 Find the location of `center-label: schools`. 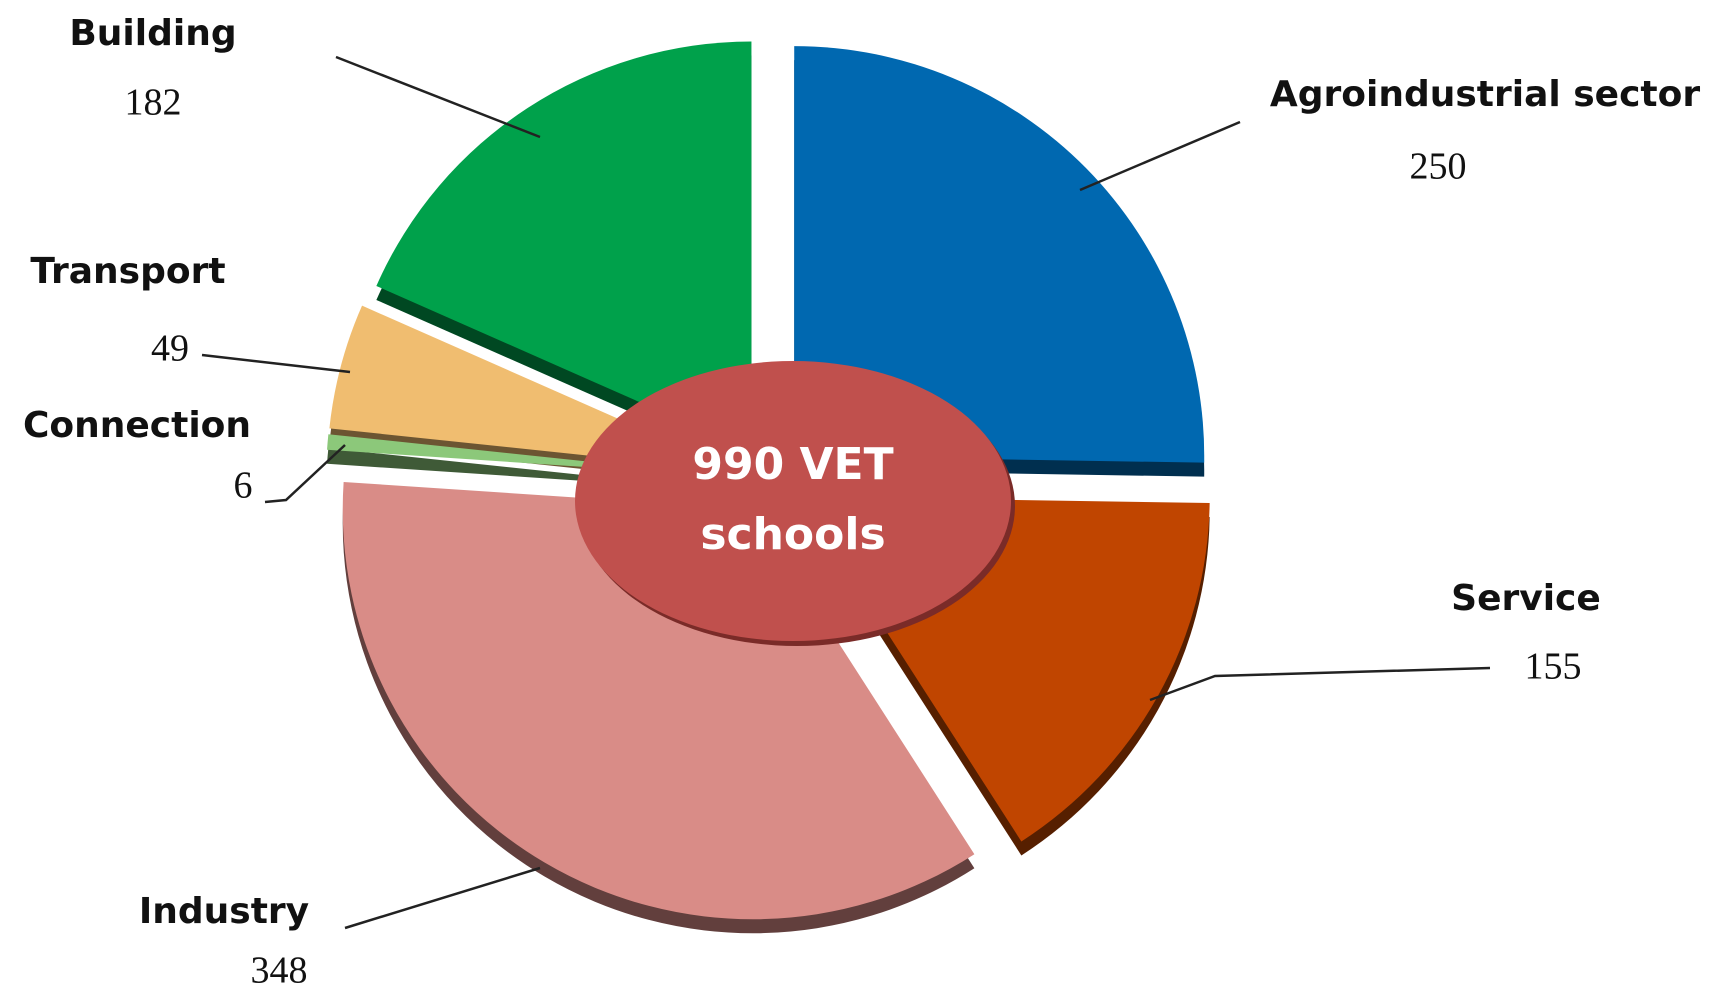

center-label: schools is located at coordinates (792, 534).